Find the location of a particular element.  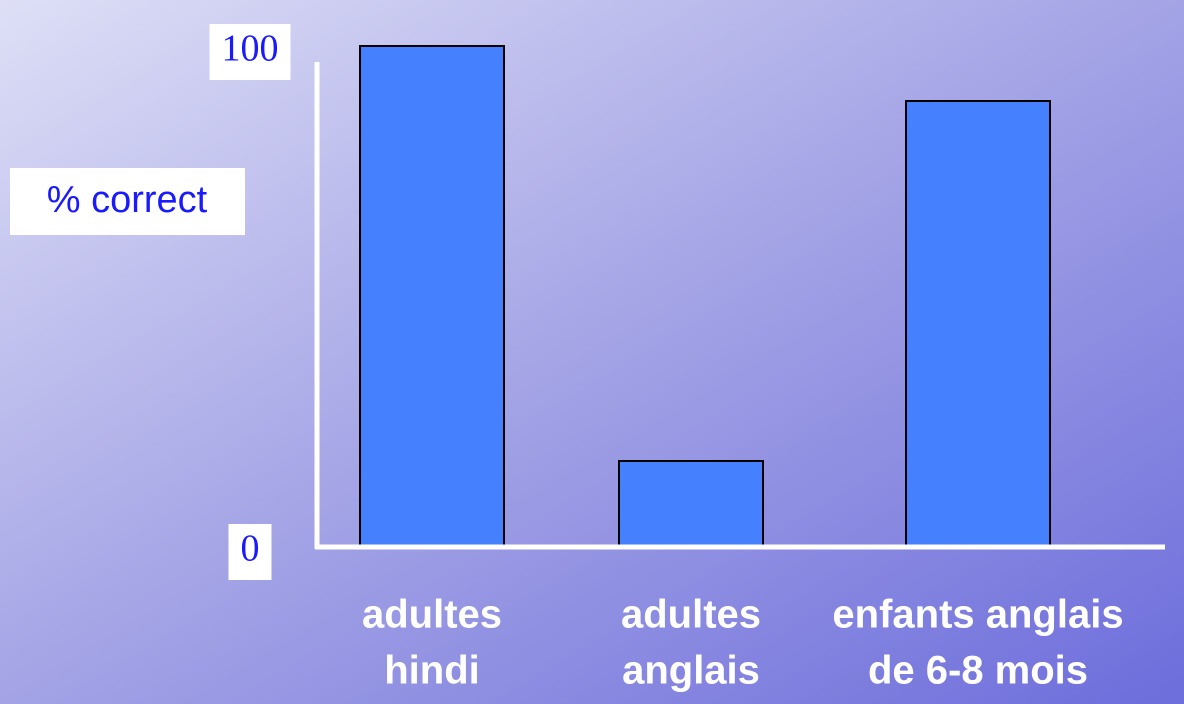

y-axis-label: % correct is located at coordinates (127, 200).